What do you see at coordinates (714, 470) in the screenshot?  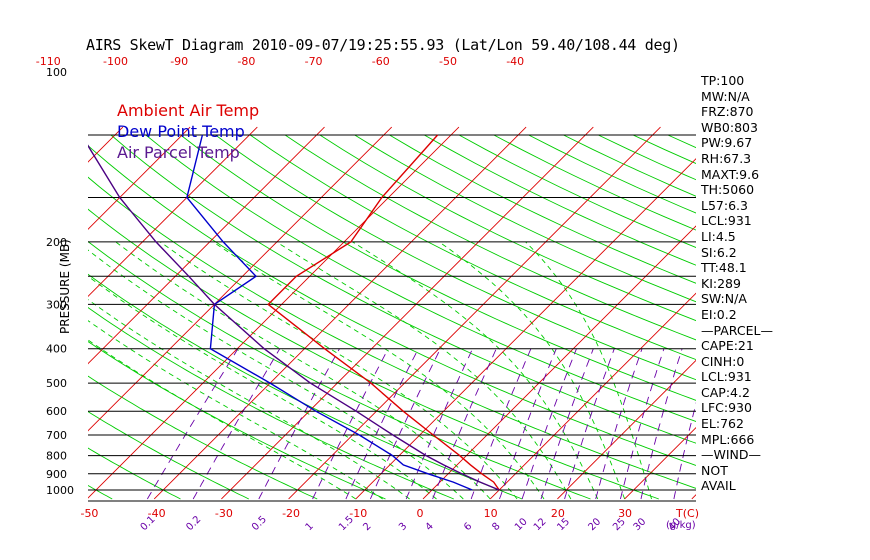 I see `index-item: NOT` at bounding box center [714, 470].